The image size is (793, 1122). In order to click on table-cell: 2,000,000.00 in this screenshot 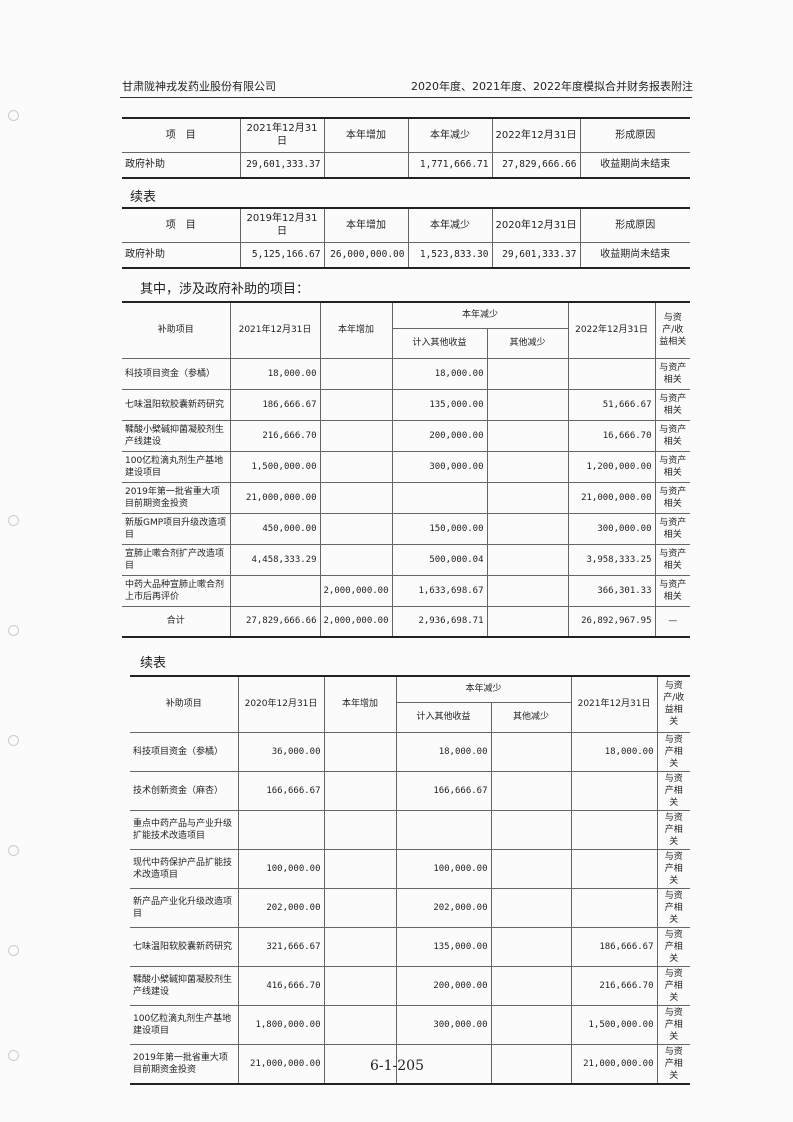, I will do `click(356, 590)`.